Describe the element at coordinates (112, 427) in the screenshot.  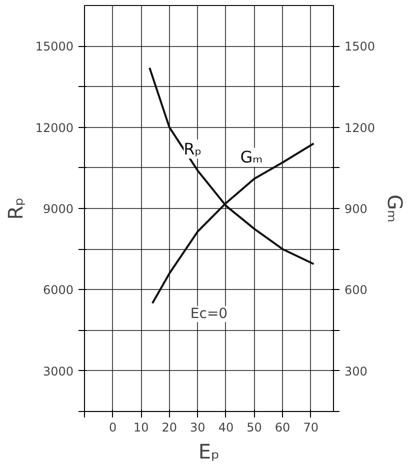
I see `x-tick-label: 0` at that location.